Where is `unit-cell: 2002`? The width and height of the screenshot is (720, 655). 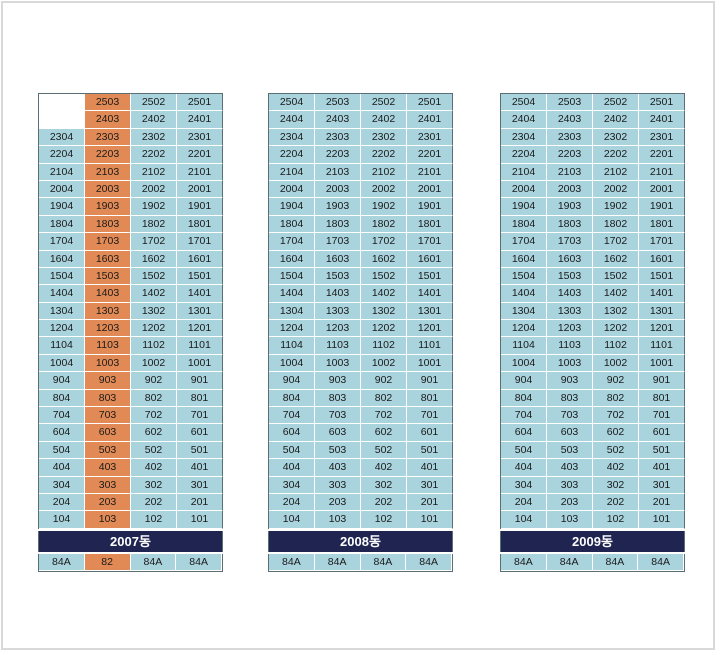 unit-cell: 2002 is located at coordinates (384, 189).